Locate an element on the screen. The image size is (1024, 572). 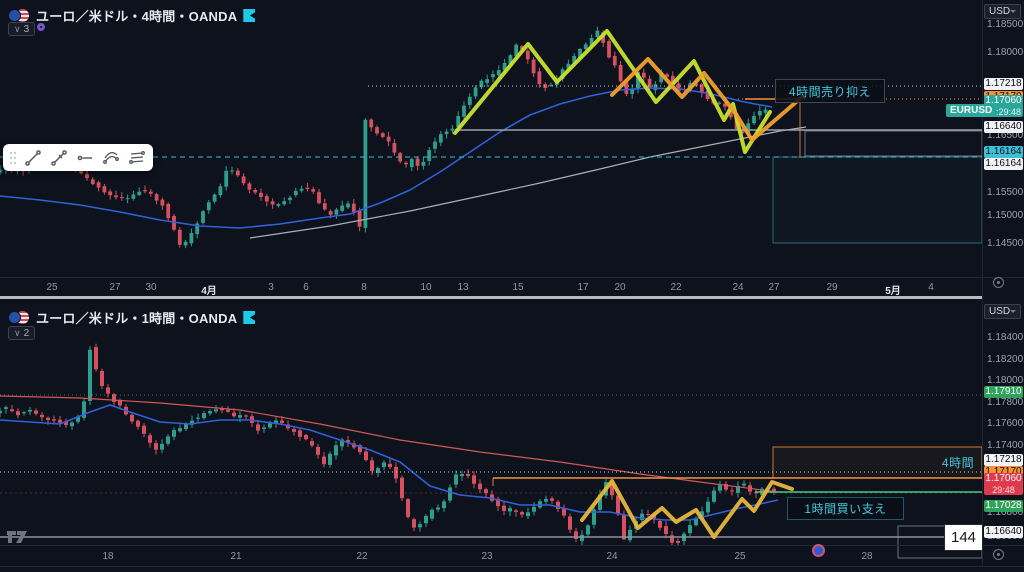
annotation-4時間売り抑え: 4時間売り抑え is located at coordinates (830, 91).